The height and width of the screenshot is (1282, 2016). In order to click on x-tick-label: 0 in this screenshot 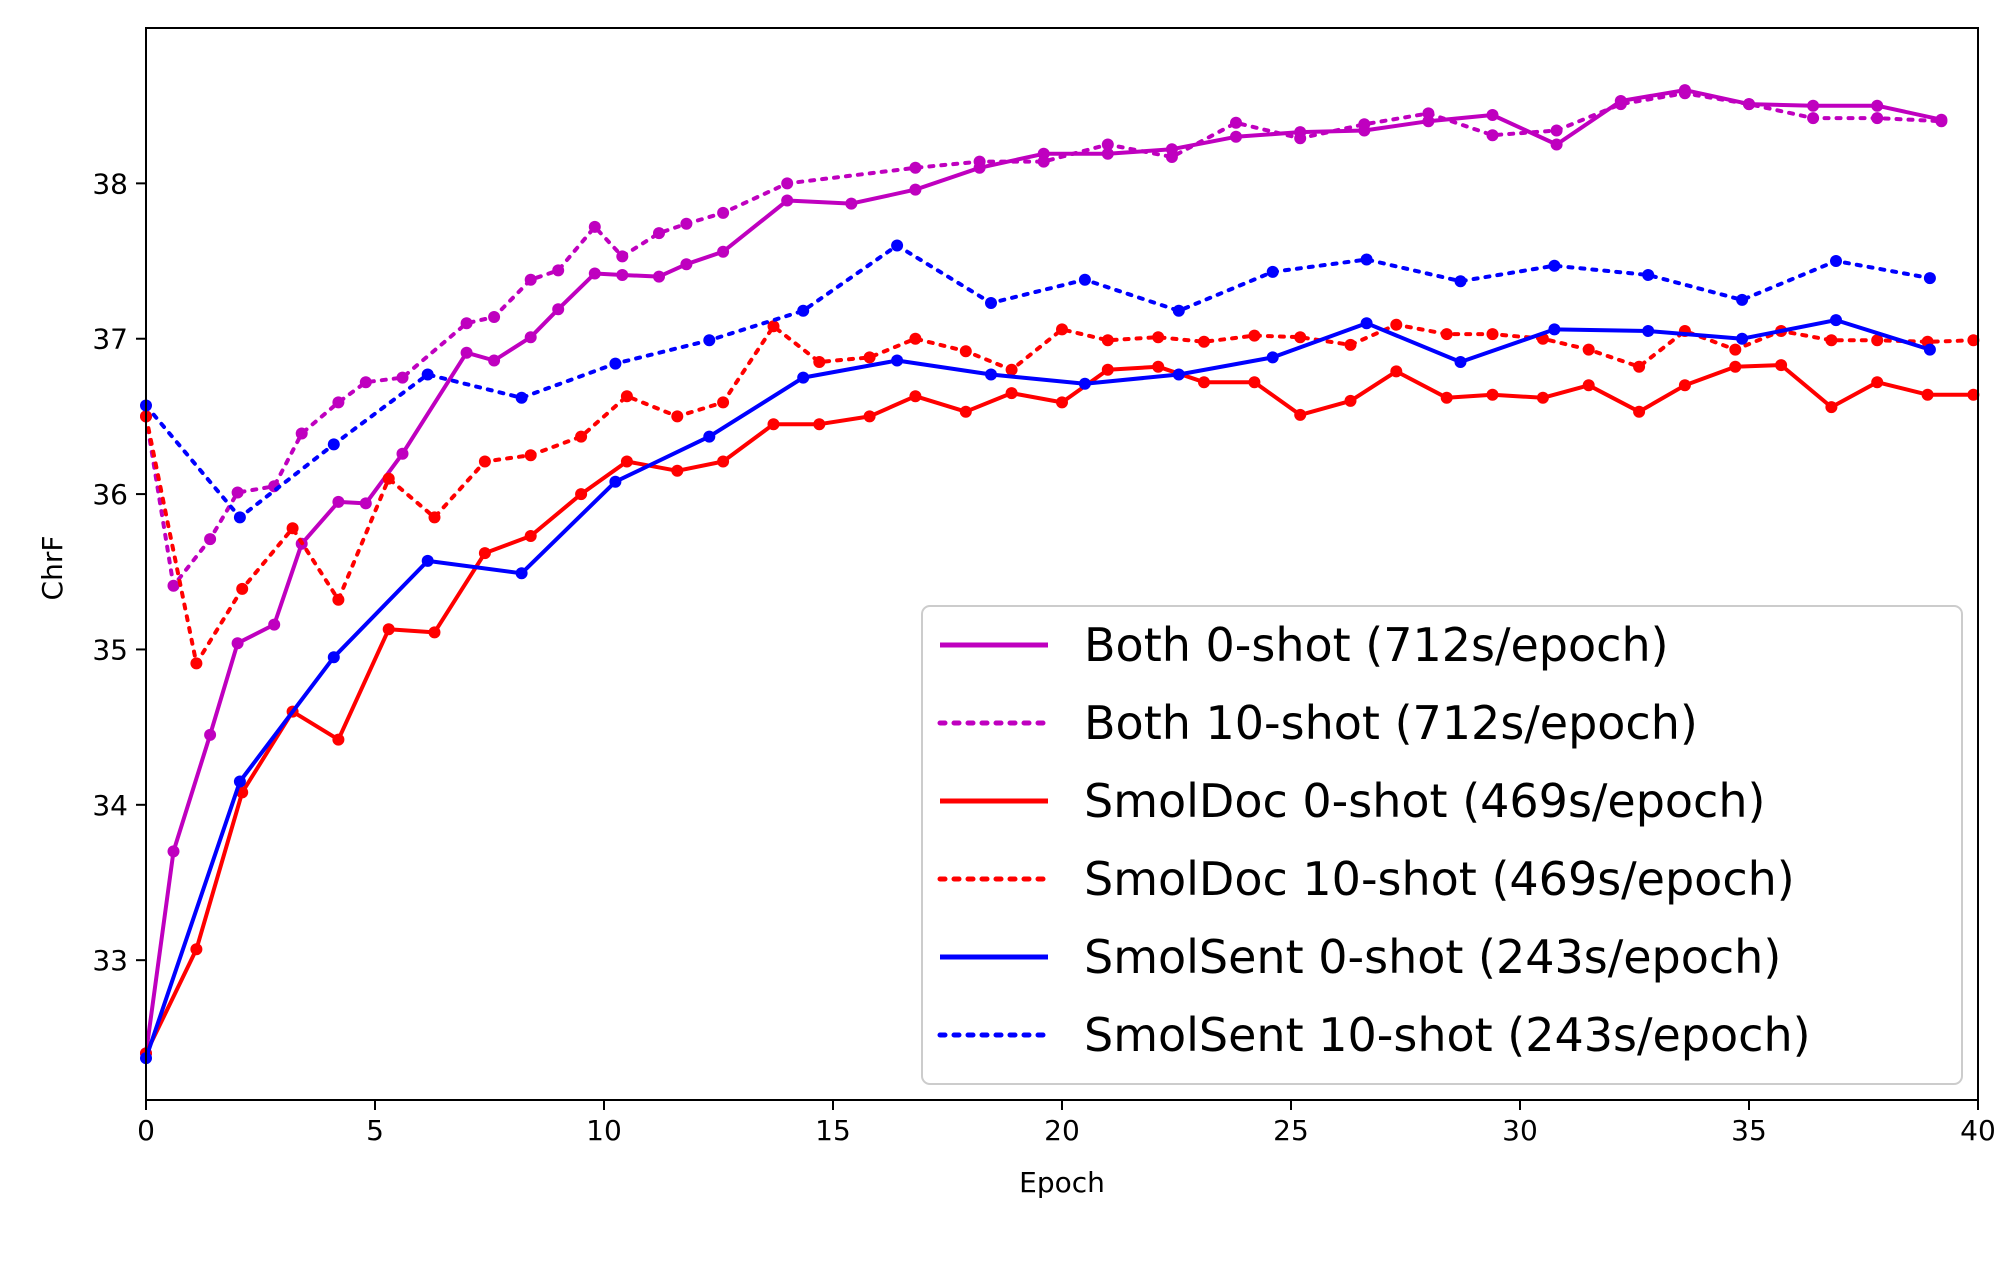, I will do `click(146, 1130)`.